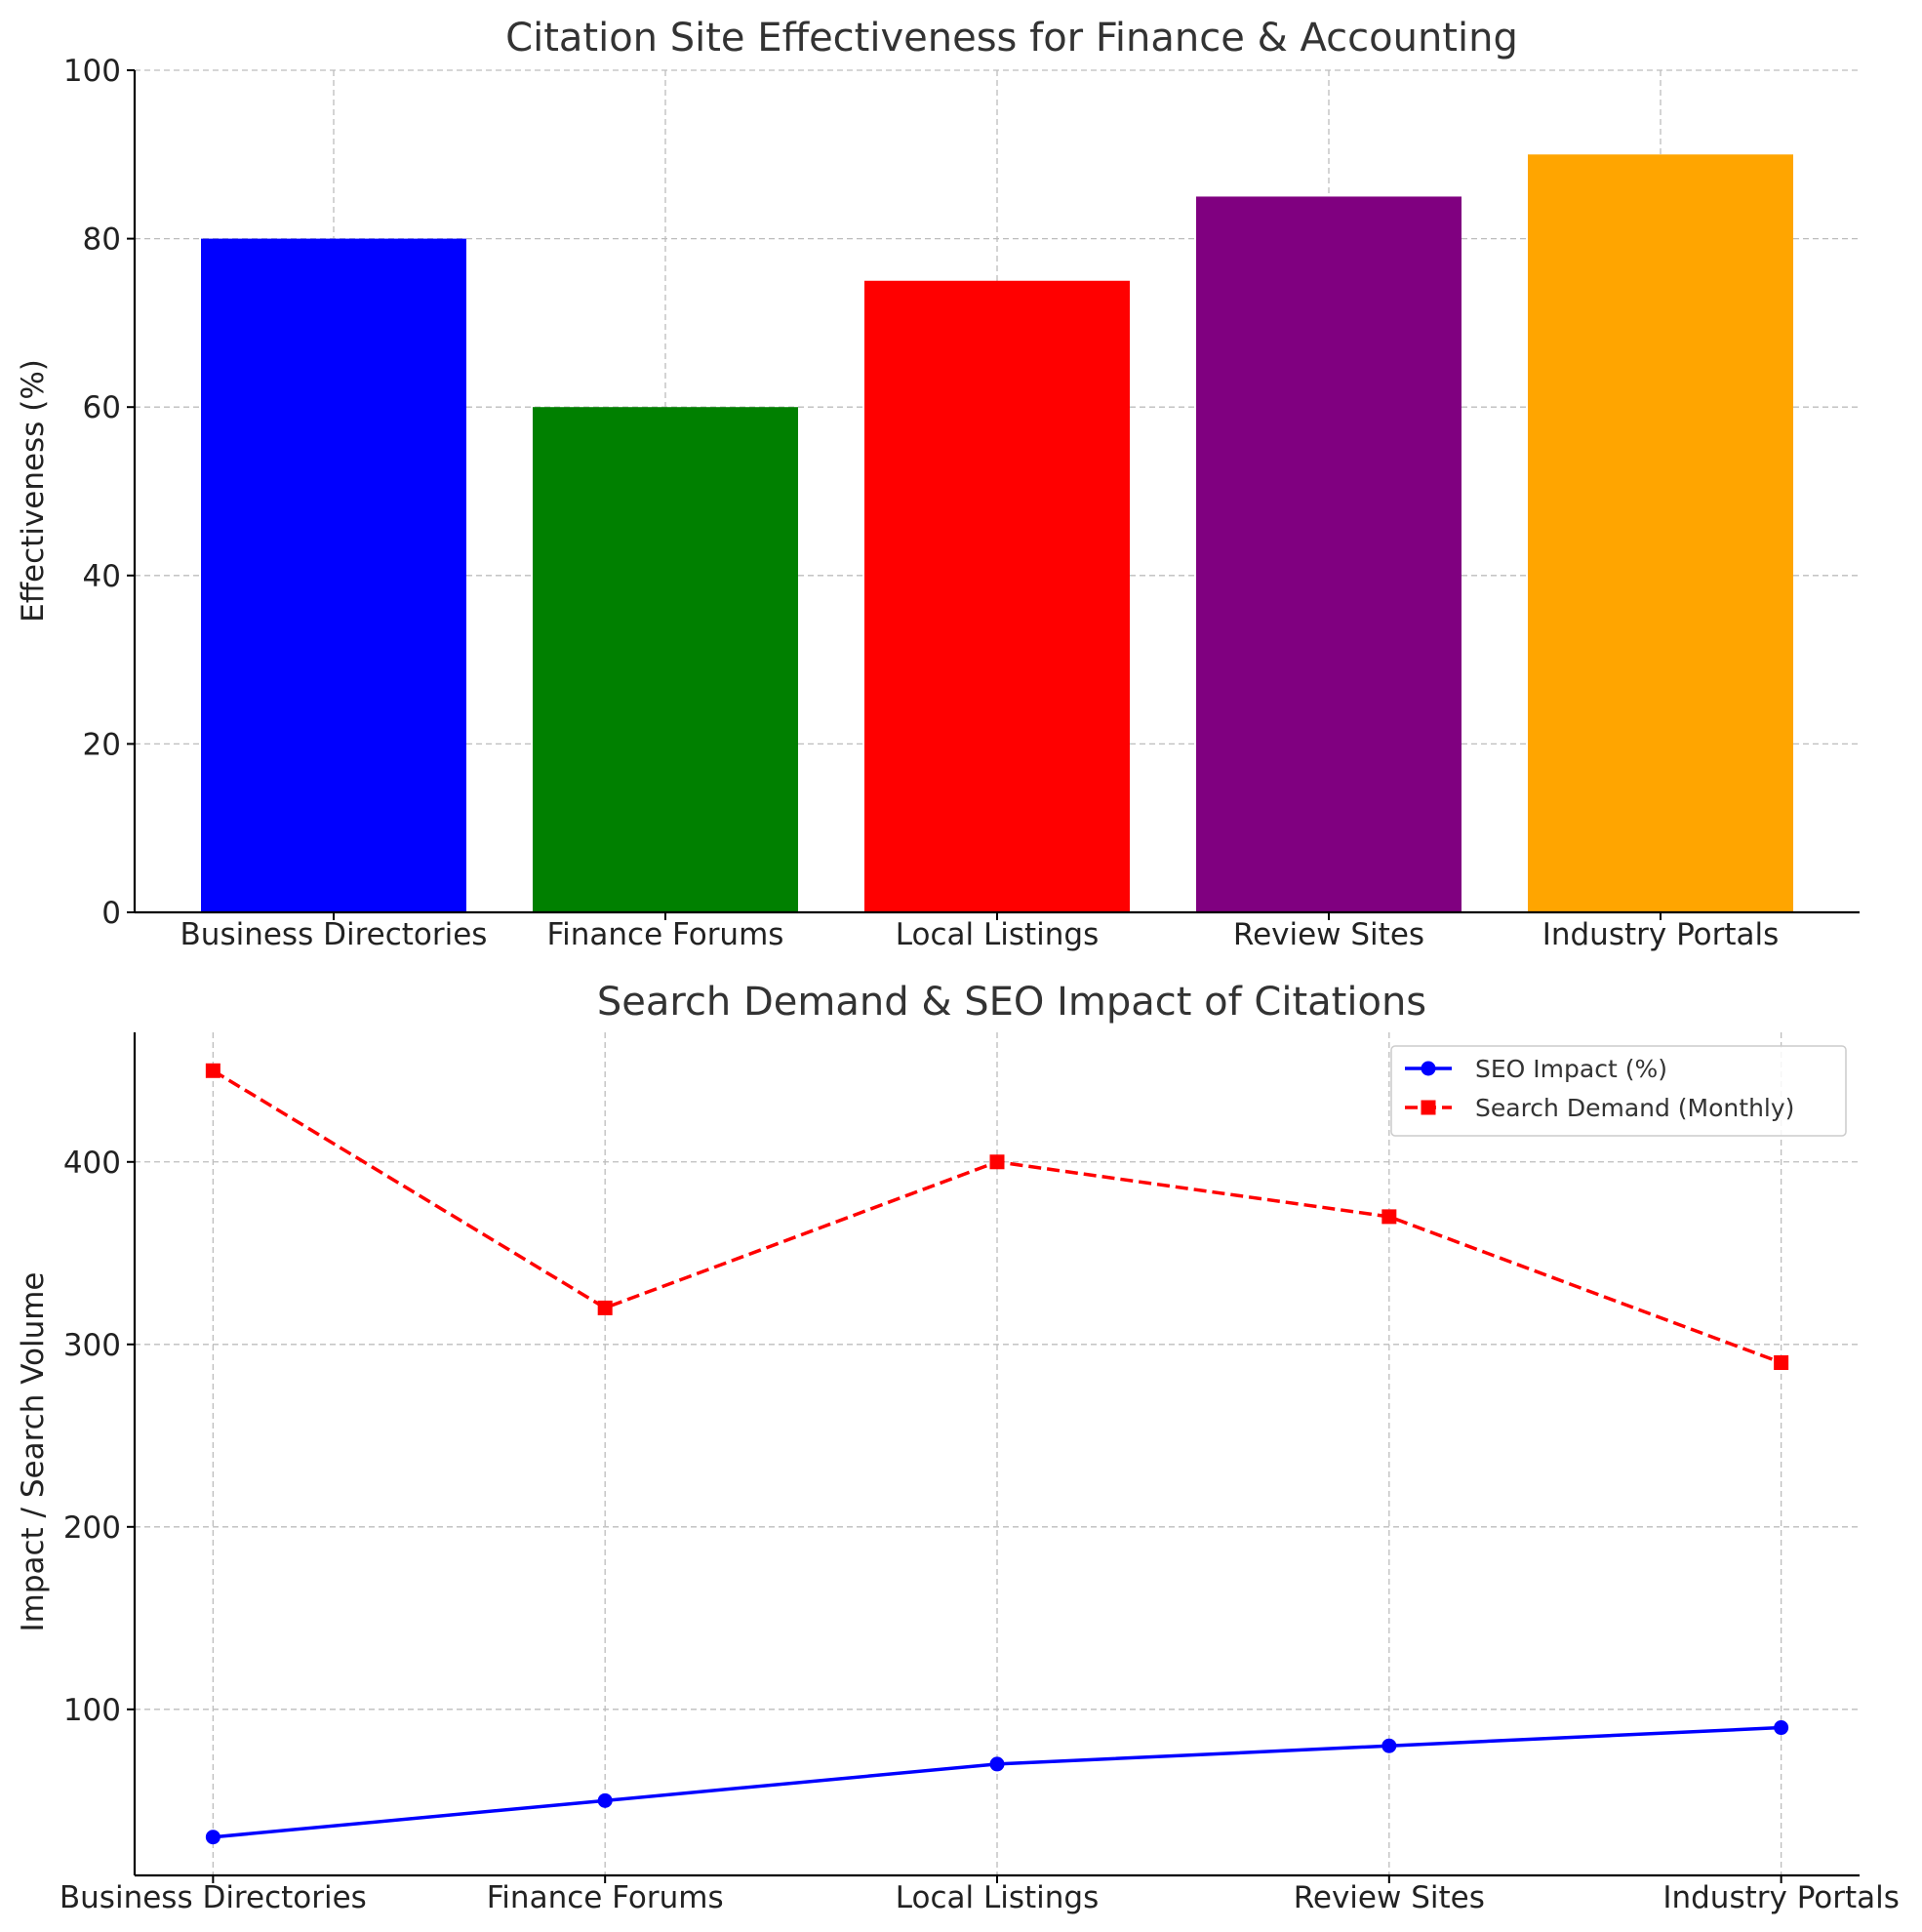  What do you see at coordinates (1329, 554) in the screenshot?
I see `bar-review-sites` at bounding box center [1329, 554].